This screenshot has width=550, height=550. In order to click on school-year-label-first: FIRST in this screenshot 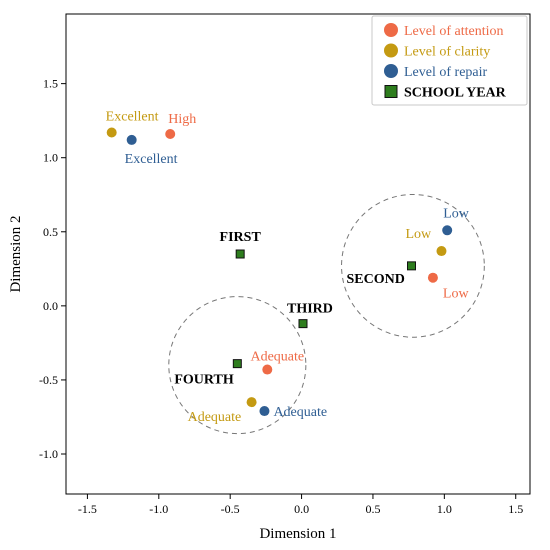, I will do `click(241, 237)`.